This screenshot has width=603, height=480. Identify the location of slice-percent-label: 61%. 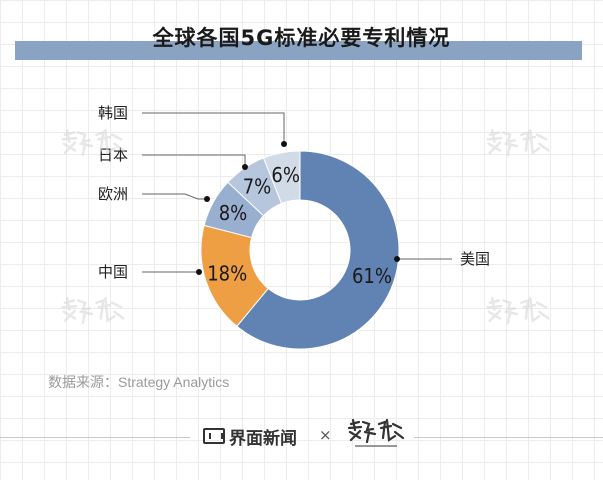
(372, 276).